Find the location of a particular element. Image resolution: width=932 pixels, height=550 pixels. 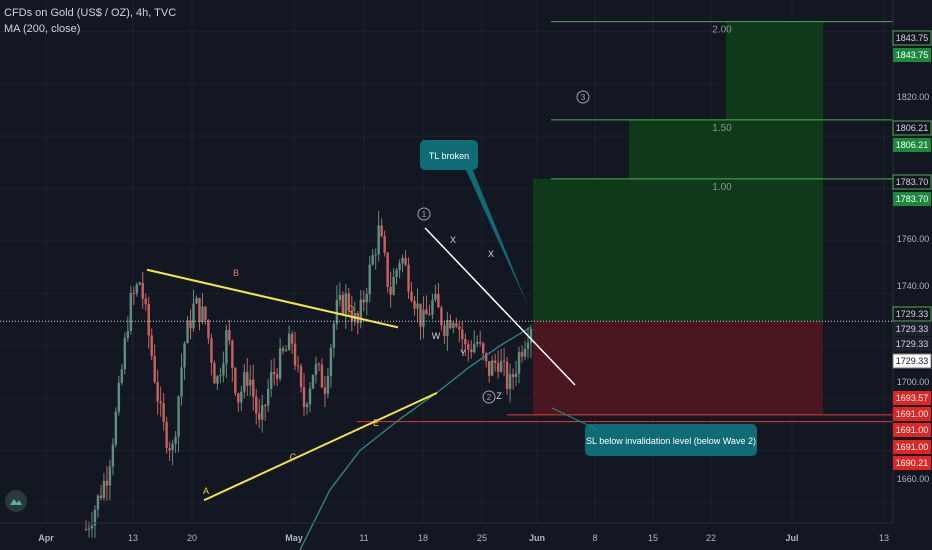

callout-text: TL broken is located at coordinates (449, 156).